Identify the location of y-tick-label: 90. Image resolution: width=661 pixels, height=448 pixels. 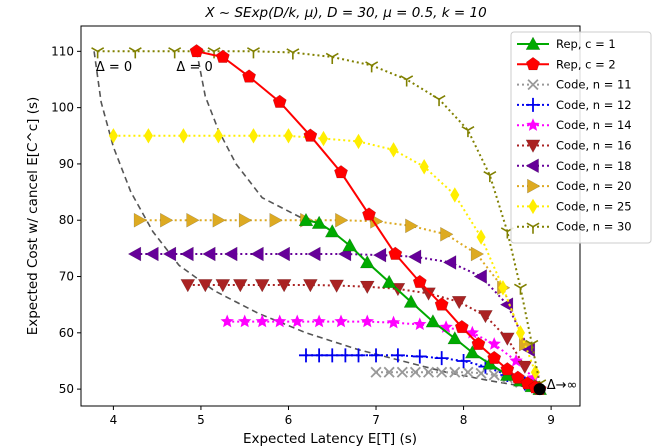
(66, 164).